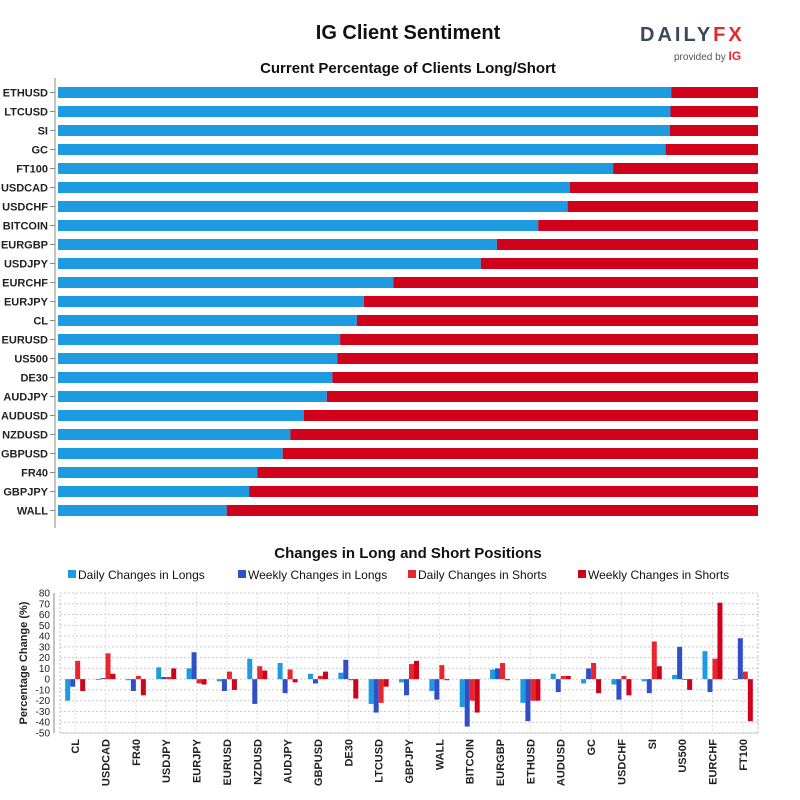 The image size is (800, 800). What do you see at coordinates (380, 761) in the screenshot?
I see `changes-category-label: LTCUSD` at bounding box center [380, 761].